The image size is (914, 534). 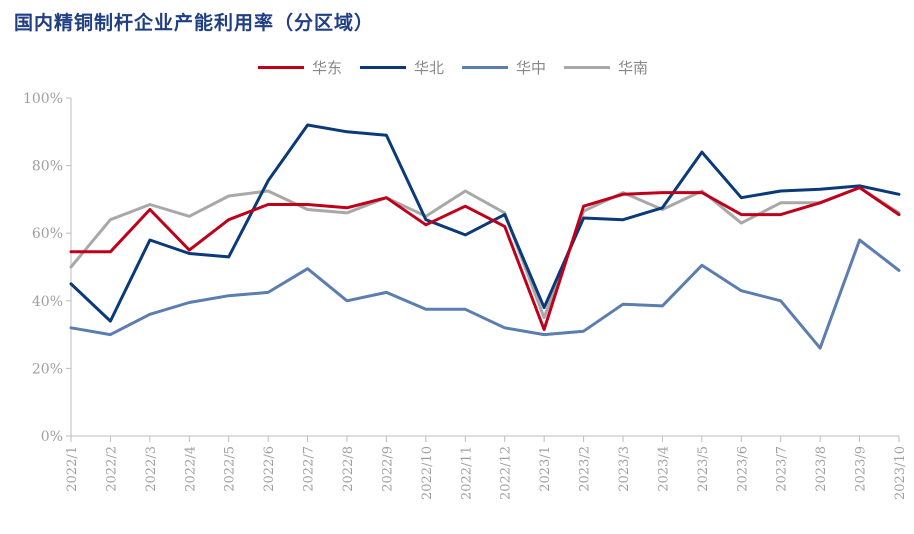 What do you see at coordinates (585, 469) in the screenshot?
I see `x-tick-label: 2023/2` at bounding box center [585, 469].